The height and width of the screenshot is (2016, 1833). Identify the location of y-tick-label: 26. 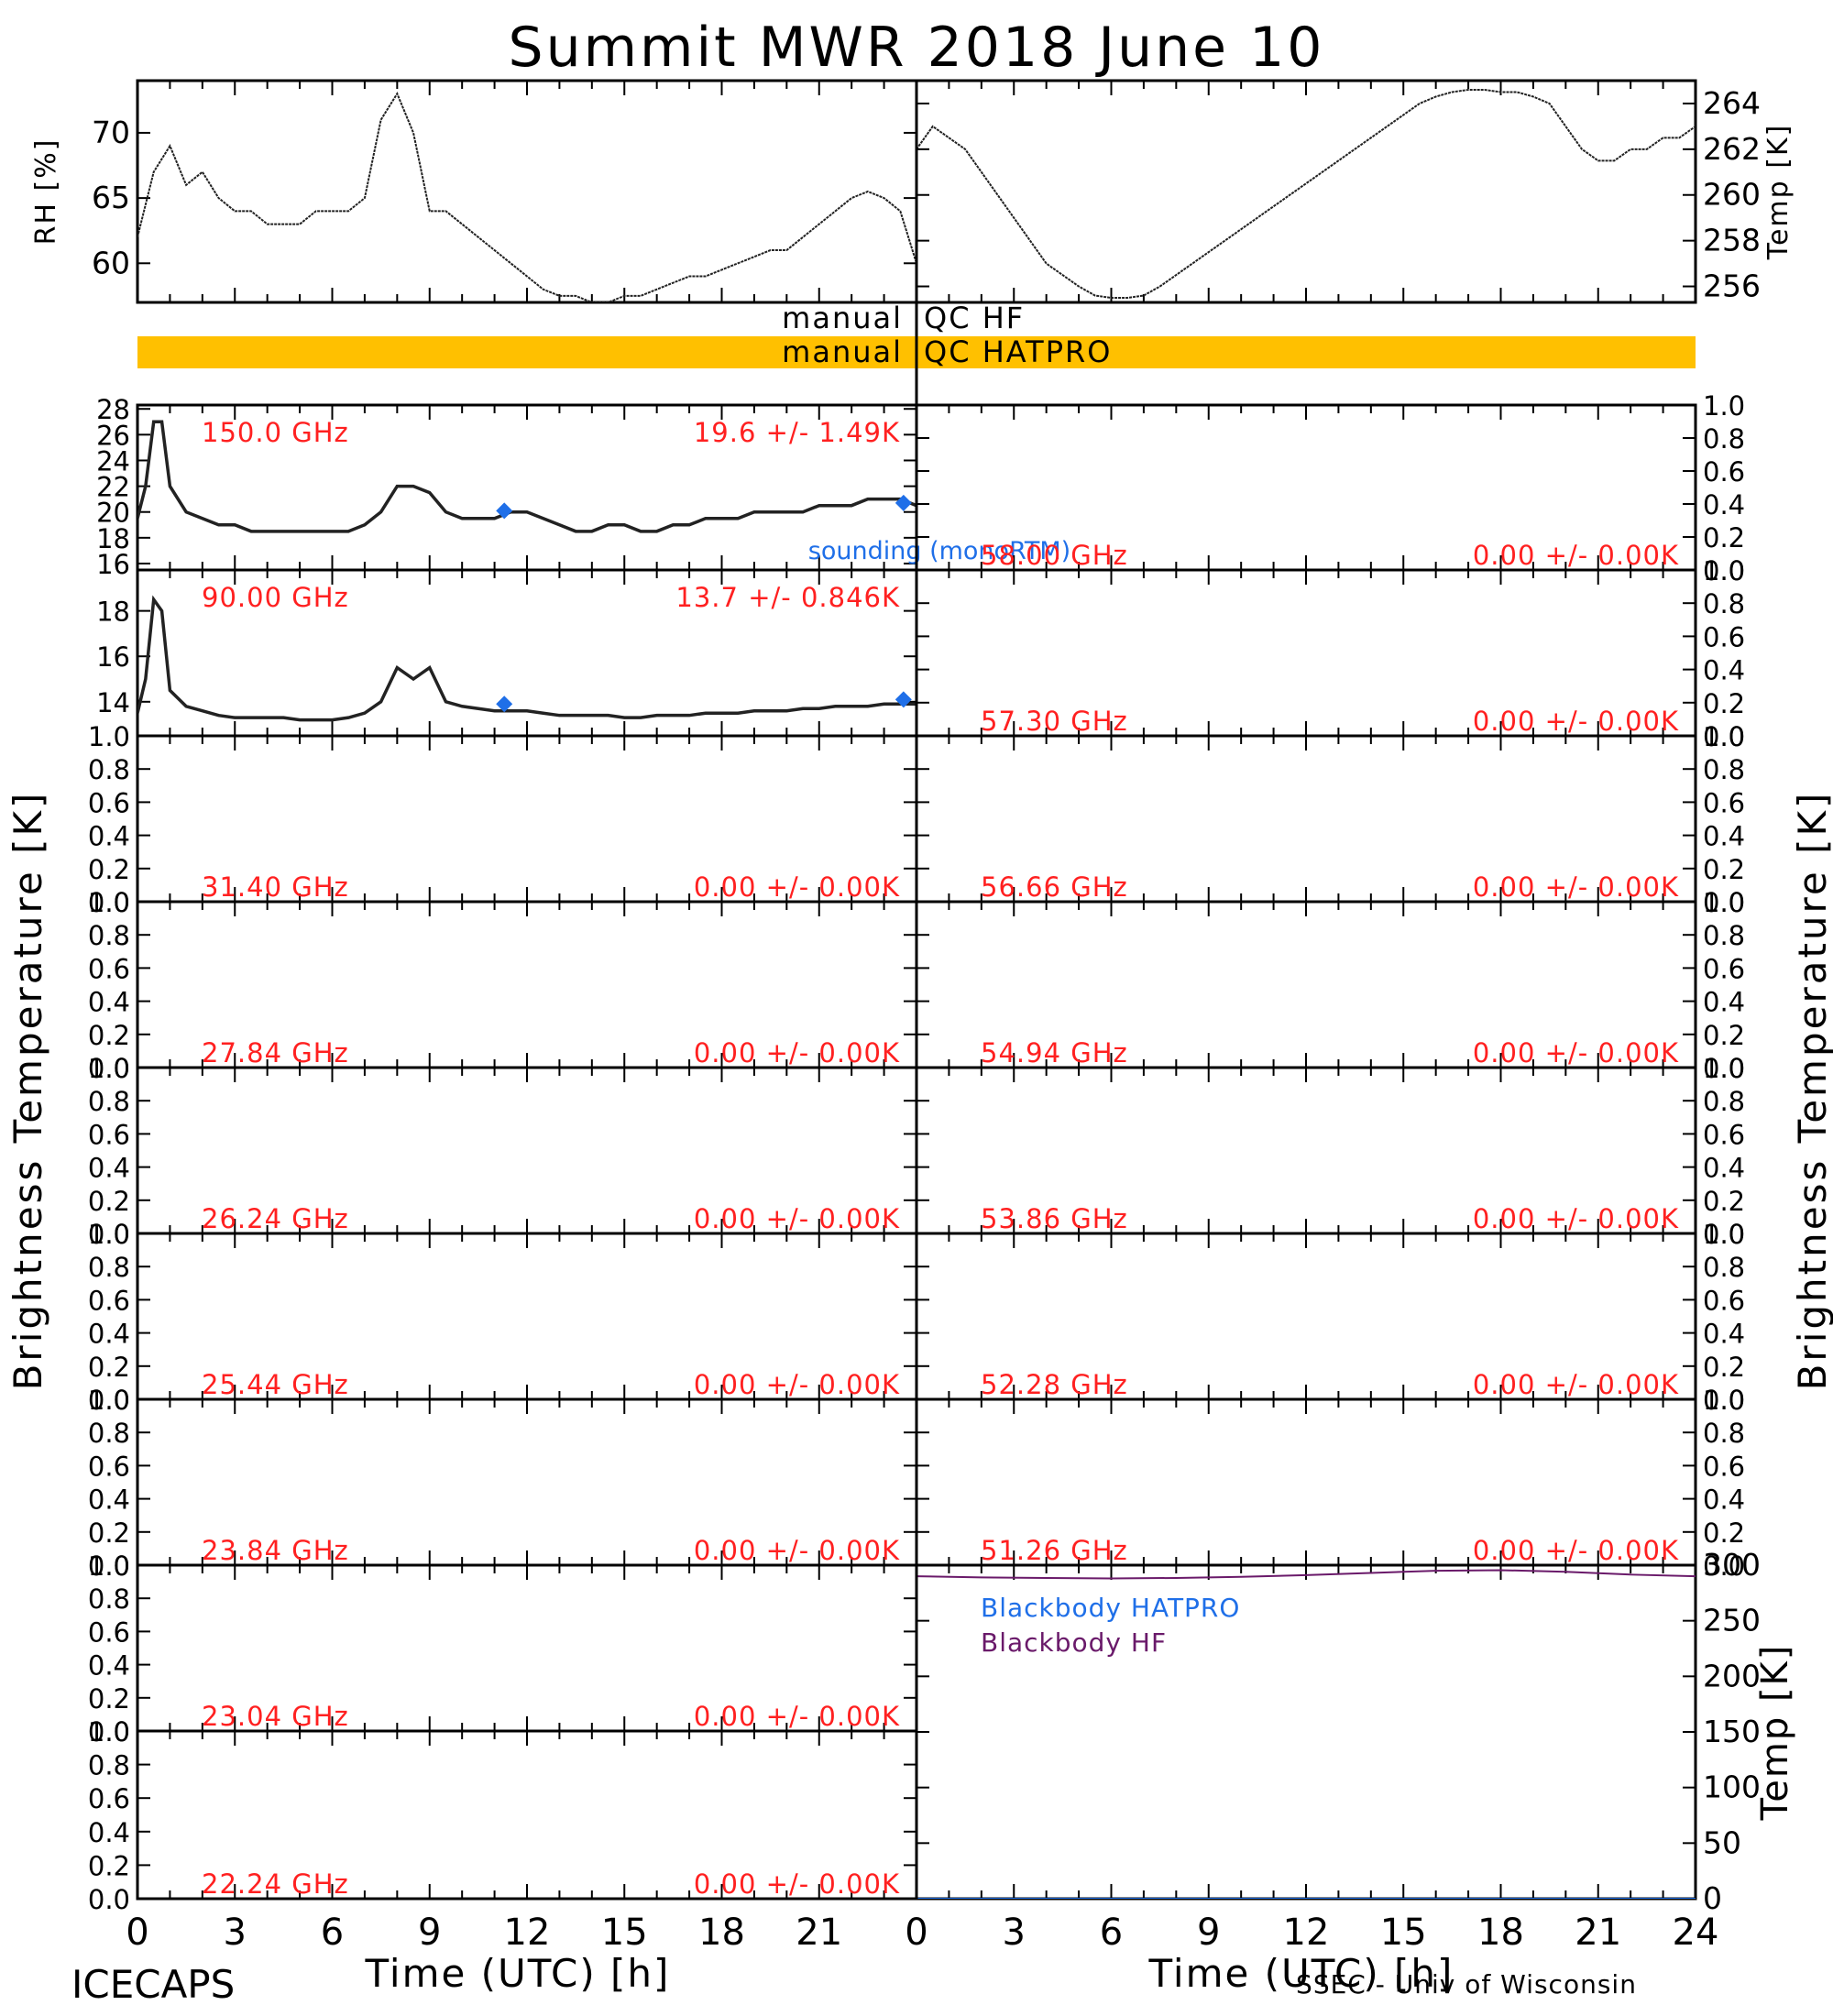
(113, 435).